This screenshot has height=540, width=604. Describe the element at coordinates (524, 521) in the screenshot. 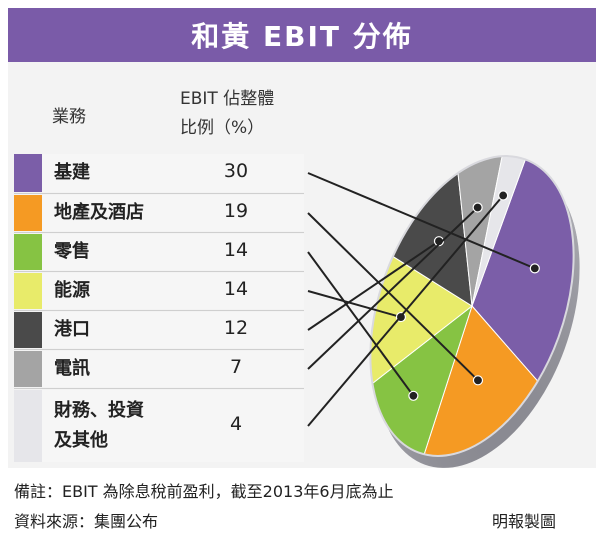

I see `footer-credit: 明報製圖` at that location.